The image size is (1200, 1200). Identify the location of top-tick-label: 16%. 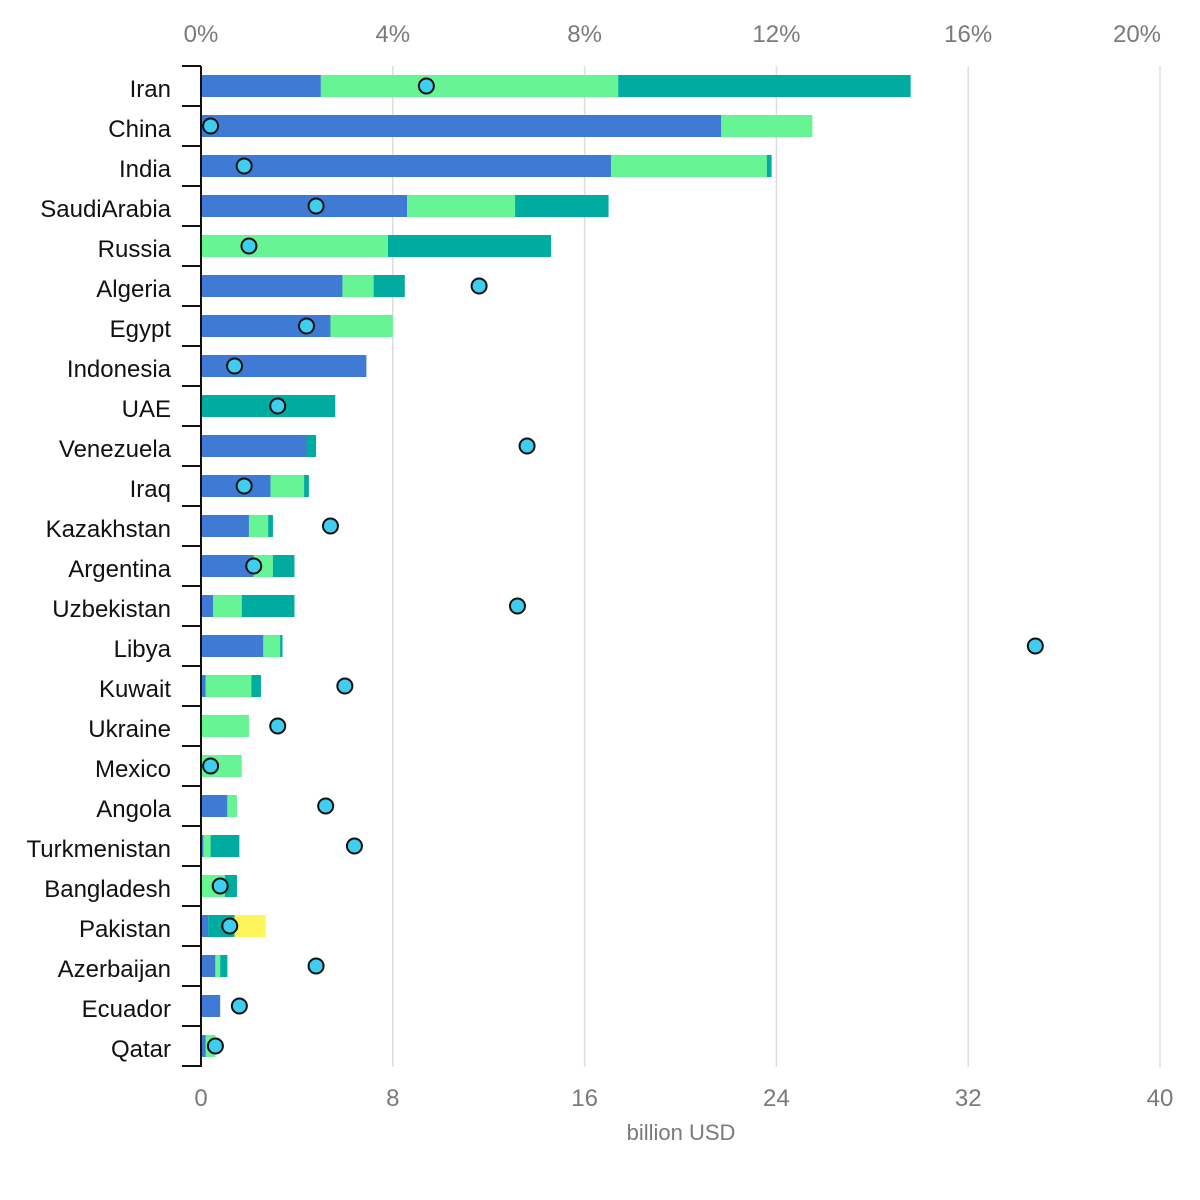
(968, 34).